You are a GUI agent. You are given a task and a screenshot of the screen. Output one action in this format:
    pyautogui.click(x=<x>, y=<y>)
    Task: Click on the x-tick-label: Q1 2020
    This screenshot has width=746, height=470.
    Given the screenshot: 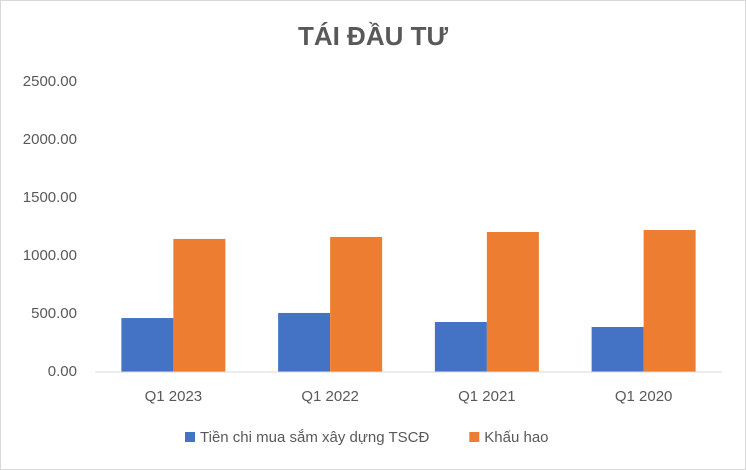 What is the action you would take?
    pyautogui.click(x=644, y=396)
    